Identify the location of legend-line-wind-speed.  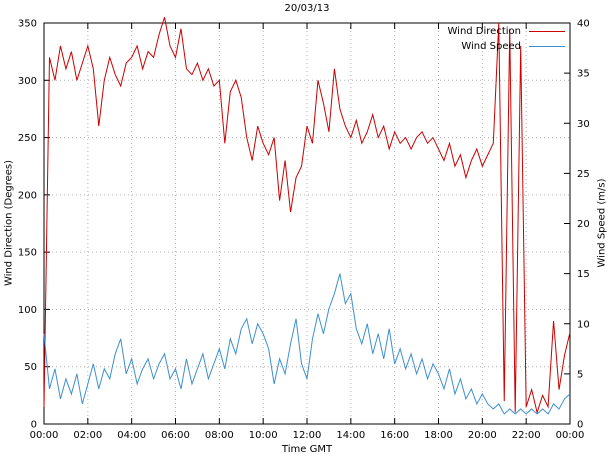
(547, 46).